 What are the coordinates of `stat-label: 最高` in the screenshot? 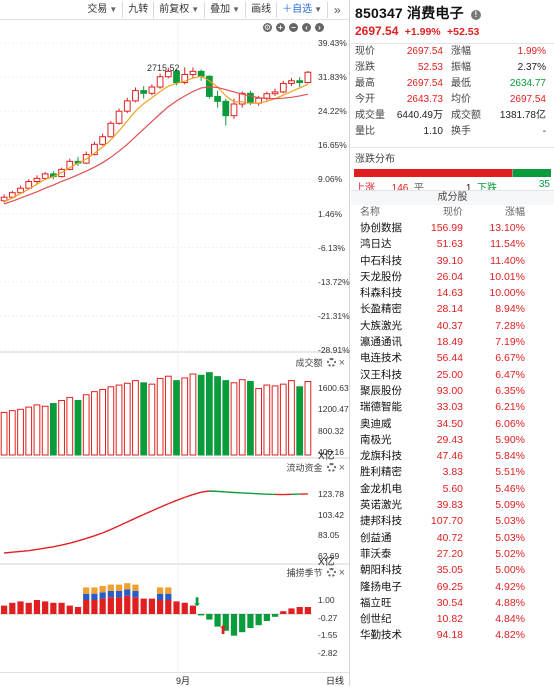 It's located at (364, 84).